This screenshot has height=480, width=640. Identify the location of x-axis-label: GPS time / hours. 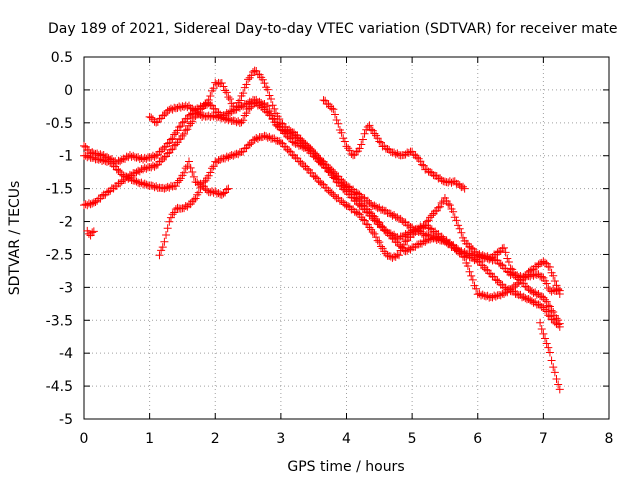
(345, 467).